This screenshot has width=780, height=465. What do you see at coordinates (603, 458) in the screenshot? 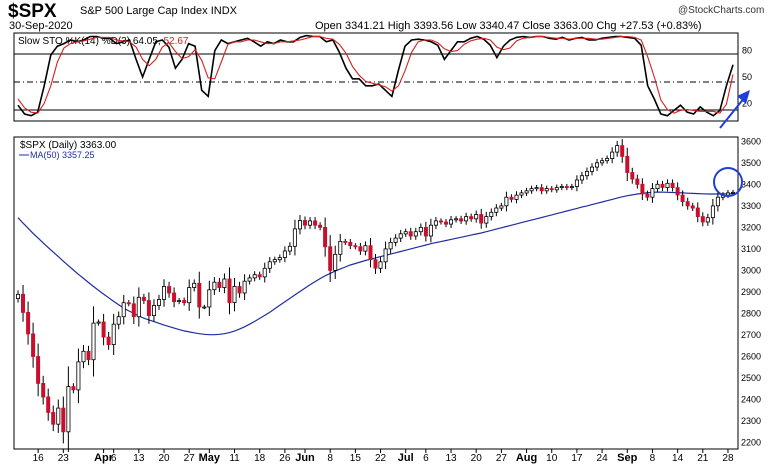
I see `x-tick-label: 24` at bounding box center [603, 458].